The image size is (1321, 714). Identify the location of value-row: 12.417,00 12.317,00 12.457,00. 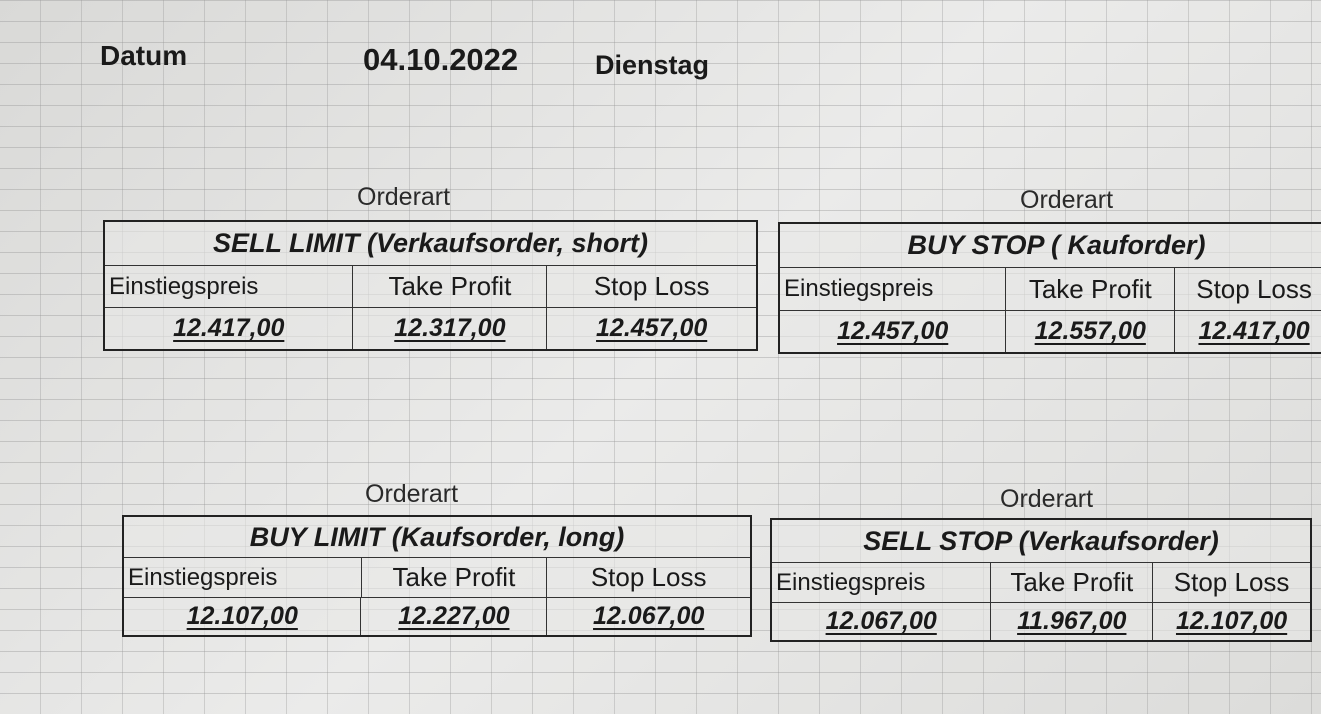
(430, 328).